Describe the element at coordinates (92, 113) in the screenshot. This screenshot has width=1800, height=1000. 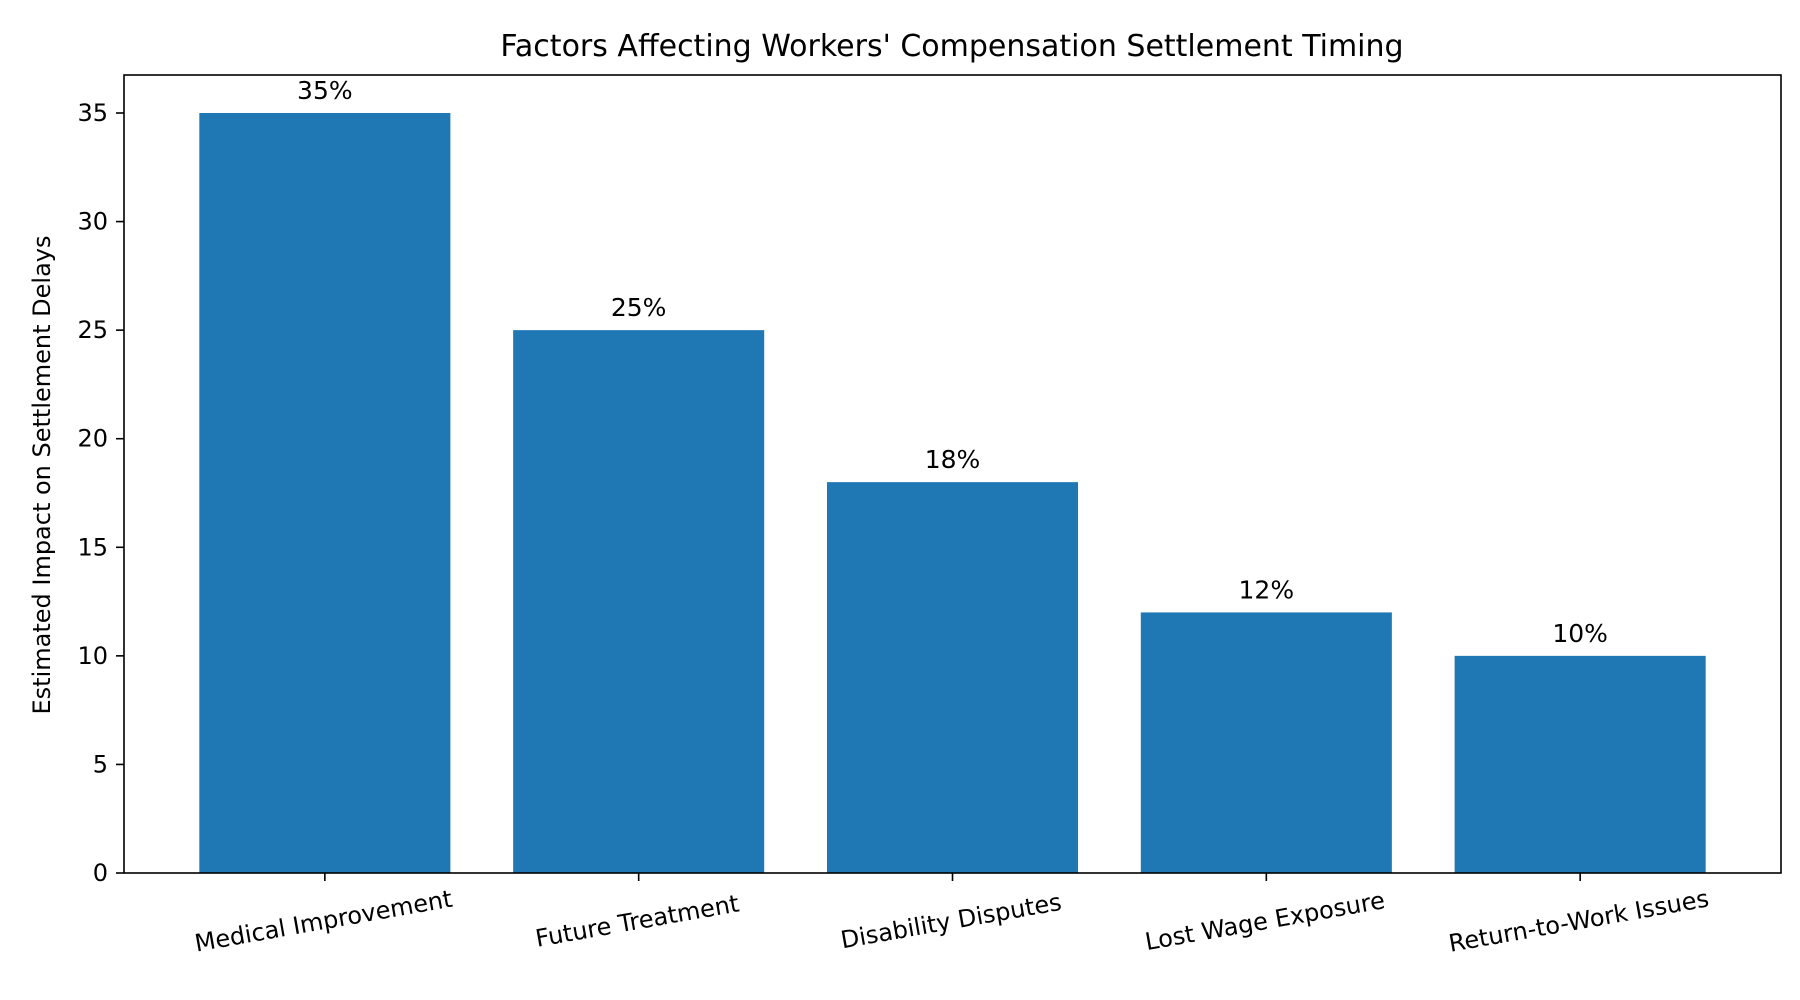
I see `y-tick-label-7: 35` at that location.